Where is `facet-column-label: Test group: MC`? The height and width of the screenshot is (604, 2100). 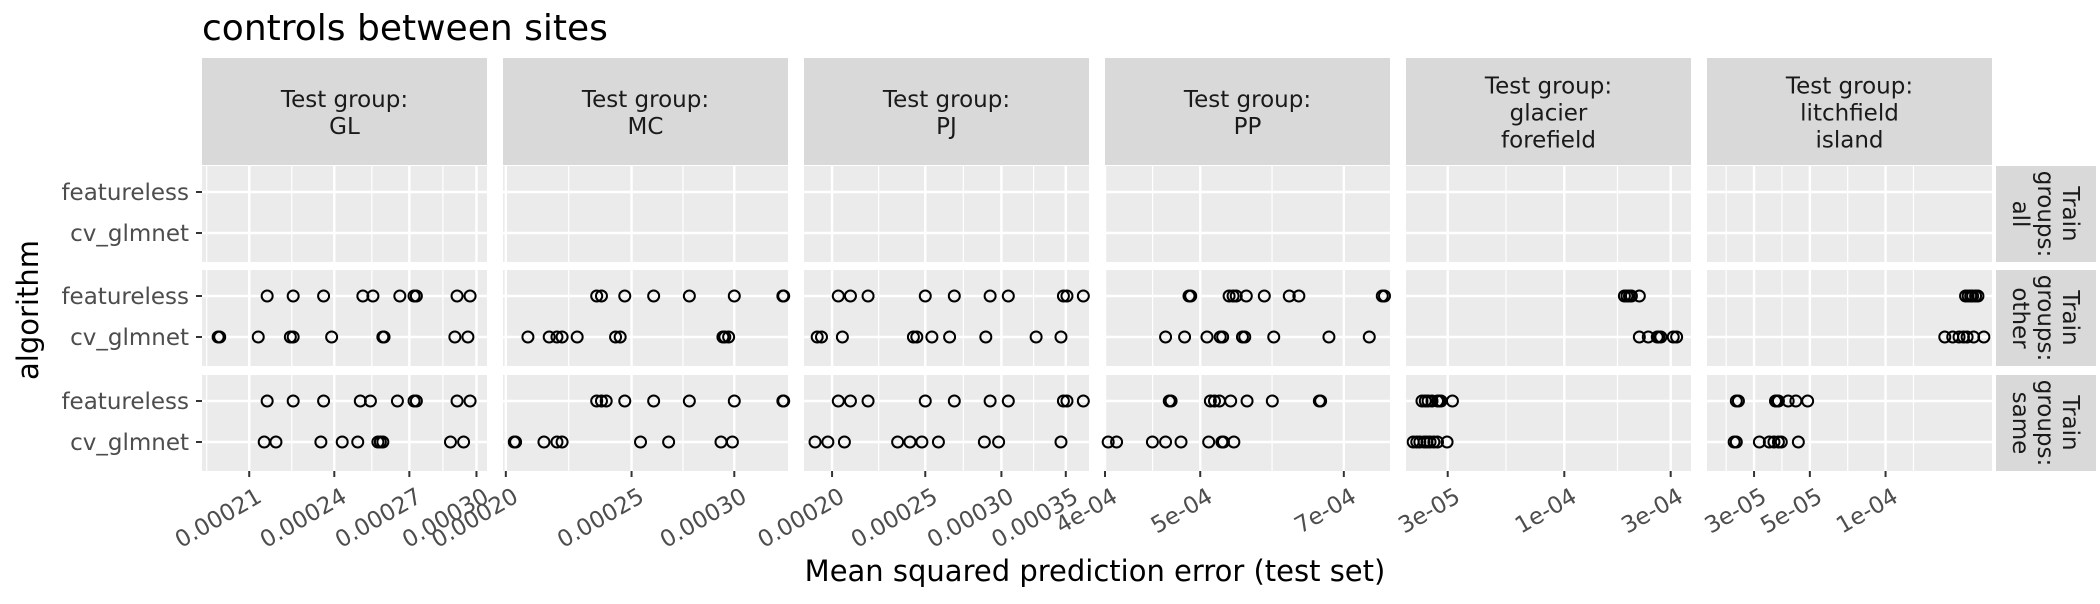 facet-column-label: Test group: MC is located at coordinates (645, 113).